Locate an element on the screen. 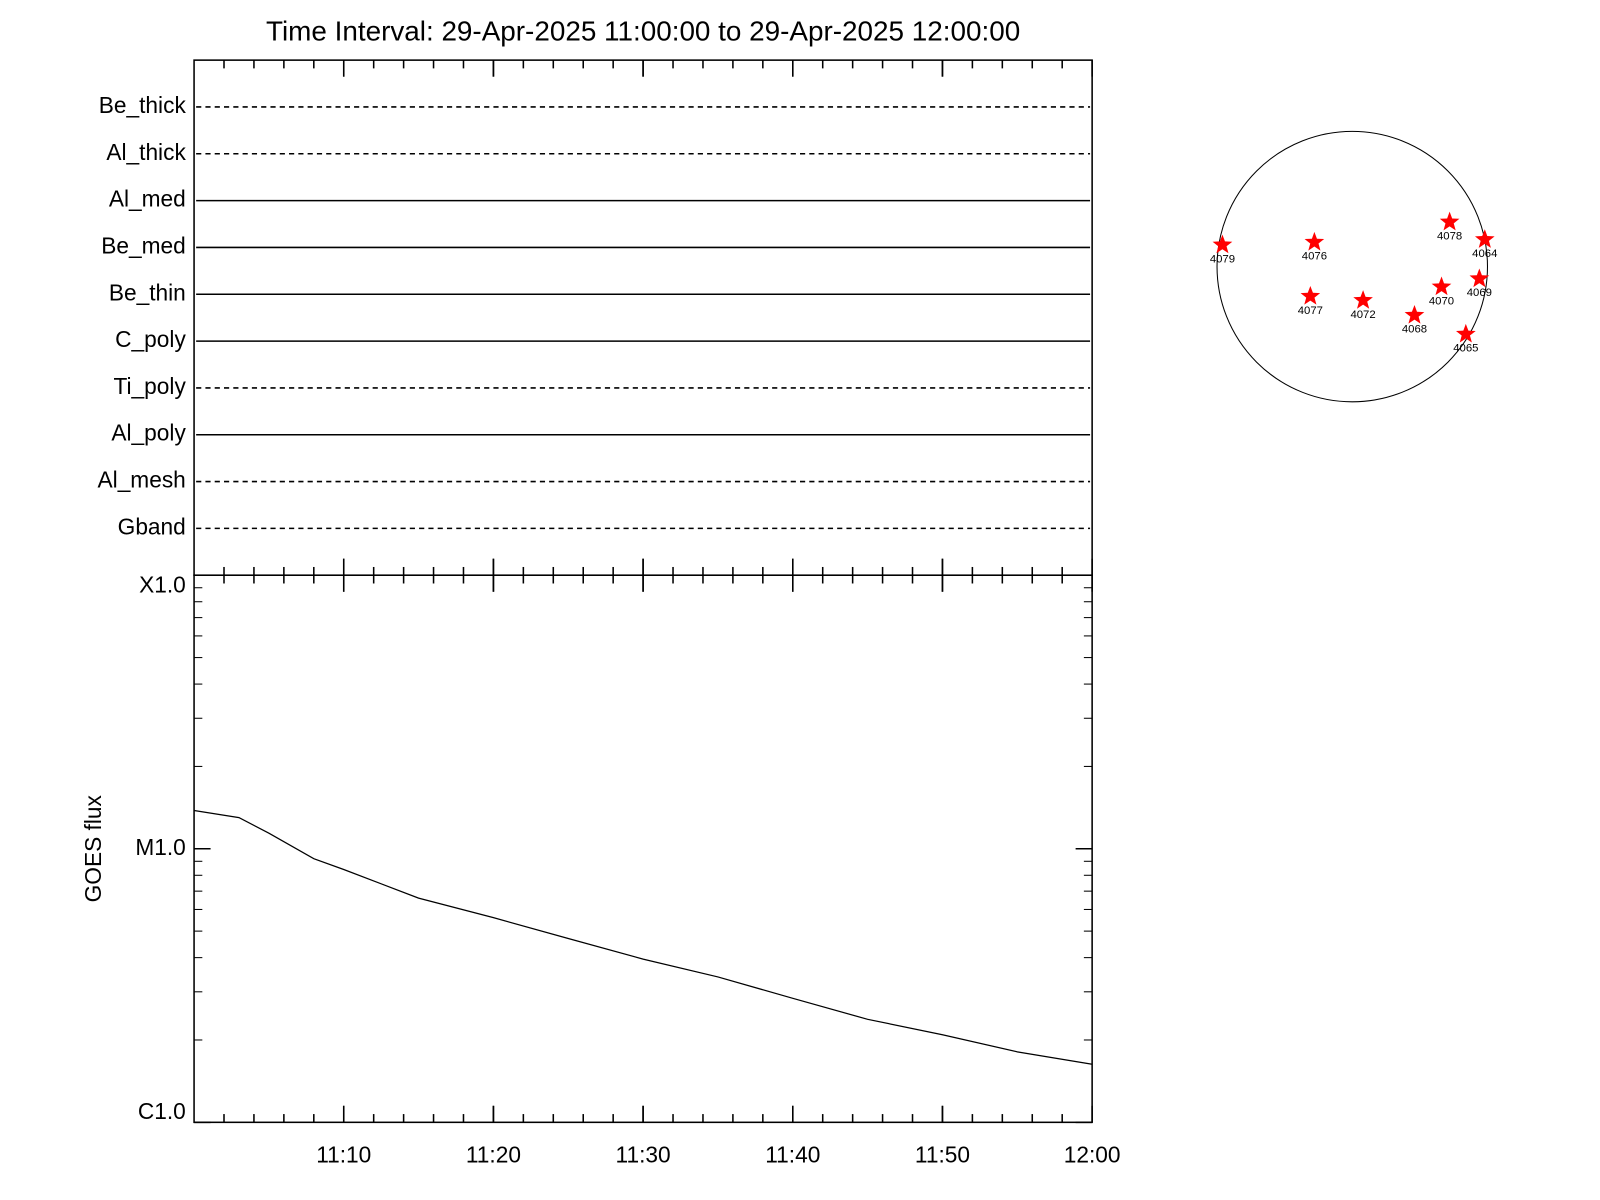 The width and height of the screenshot is (1600, 1200). channel-label: Be_thin is located at coordinates (147, 292).